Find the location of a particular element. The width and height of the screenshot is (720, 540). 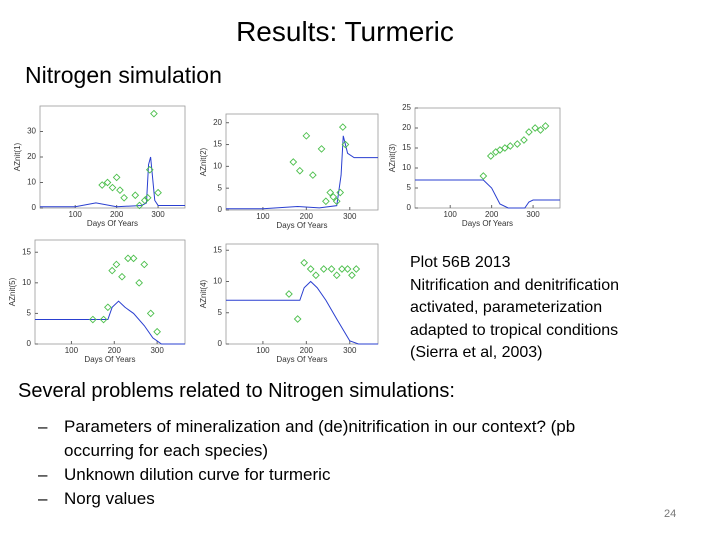

caption-line: Plot 56B 2013 is located at coordinates (460, 262).